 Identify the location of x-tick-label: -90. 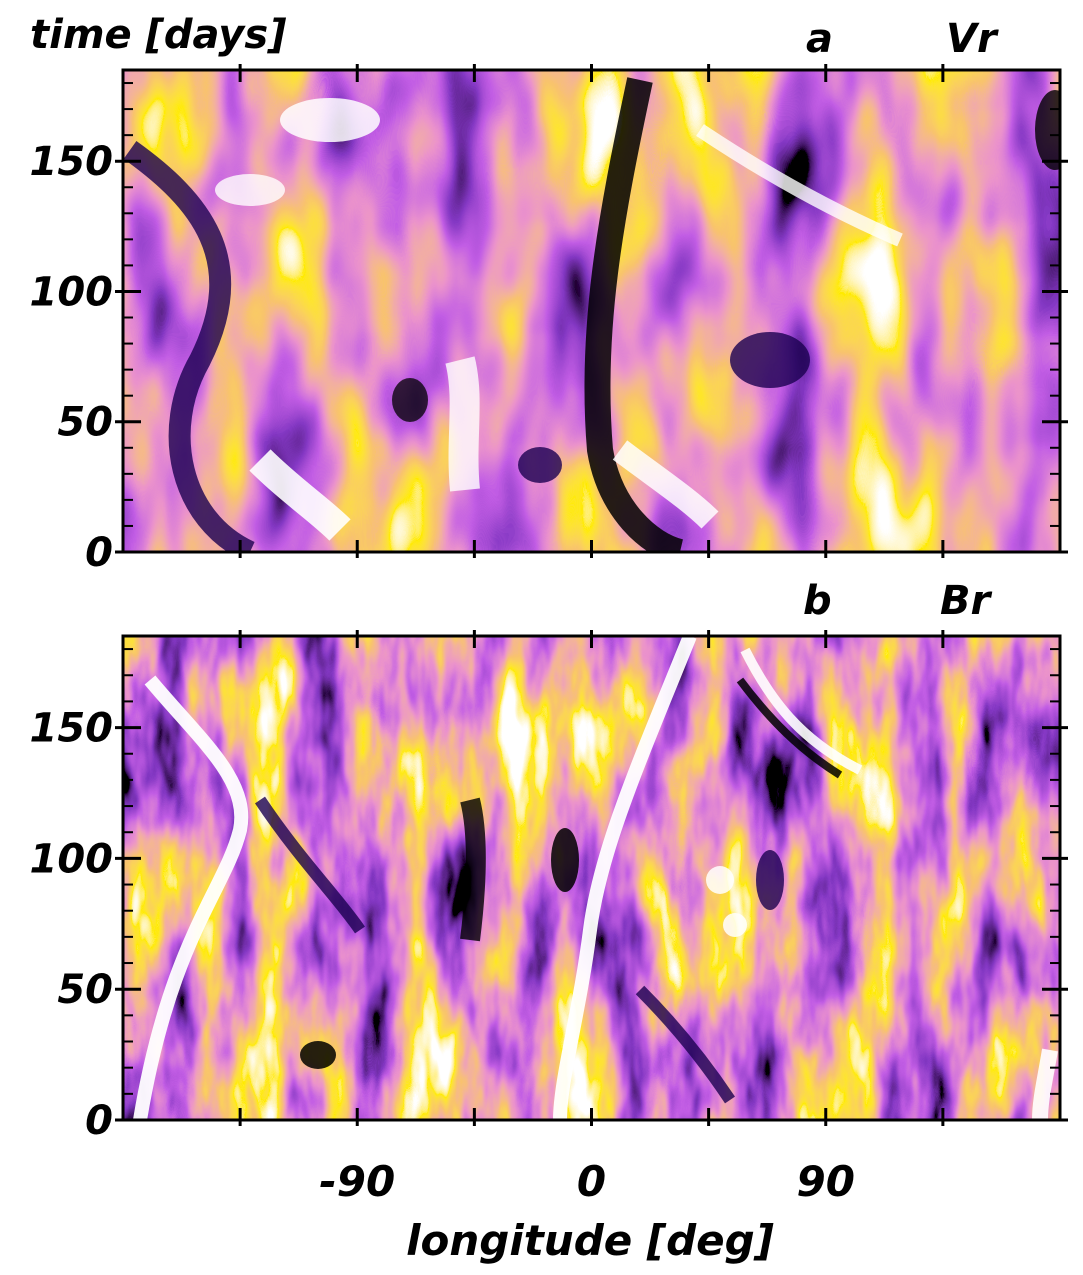
(357, 1181).